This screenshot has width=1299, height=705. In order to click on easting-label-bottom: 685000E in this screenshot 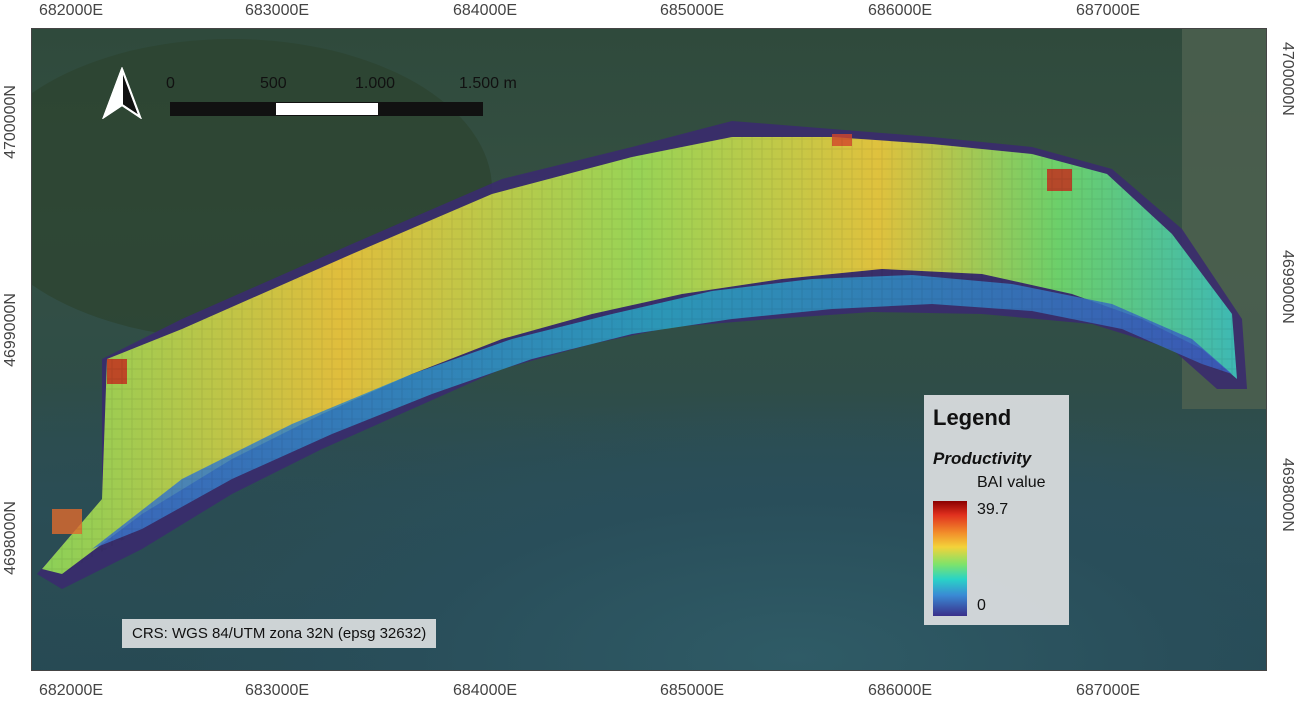, I will do `click(692, 690)`.